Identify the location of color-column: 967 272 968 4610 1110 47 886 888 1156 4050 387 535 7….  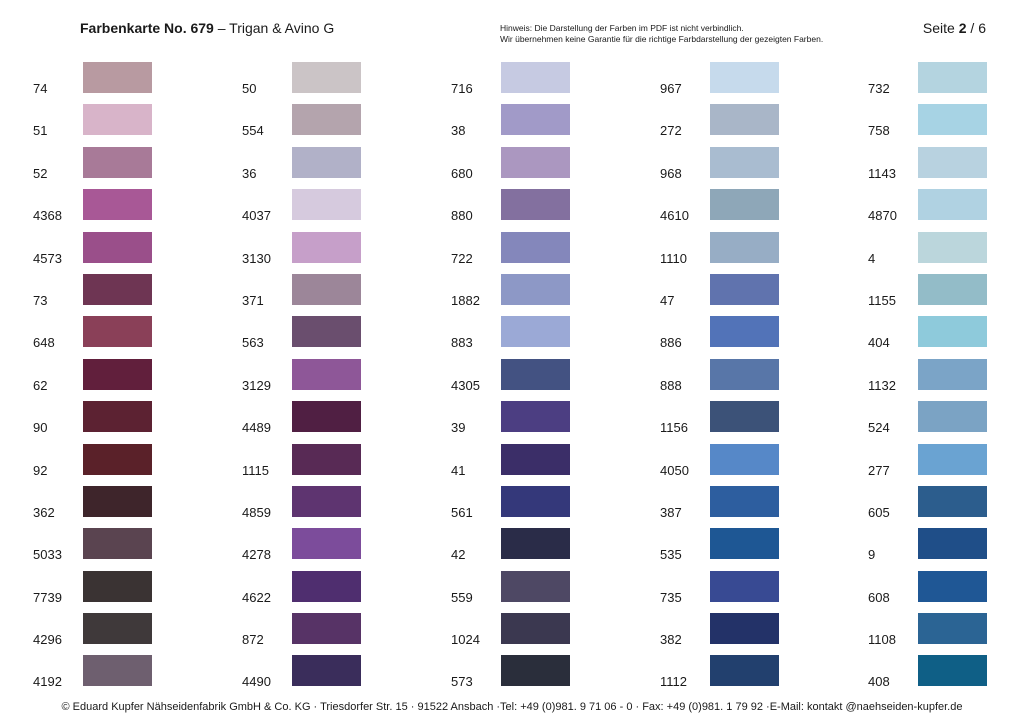
(740, 380).